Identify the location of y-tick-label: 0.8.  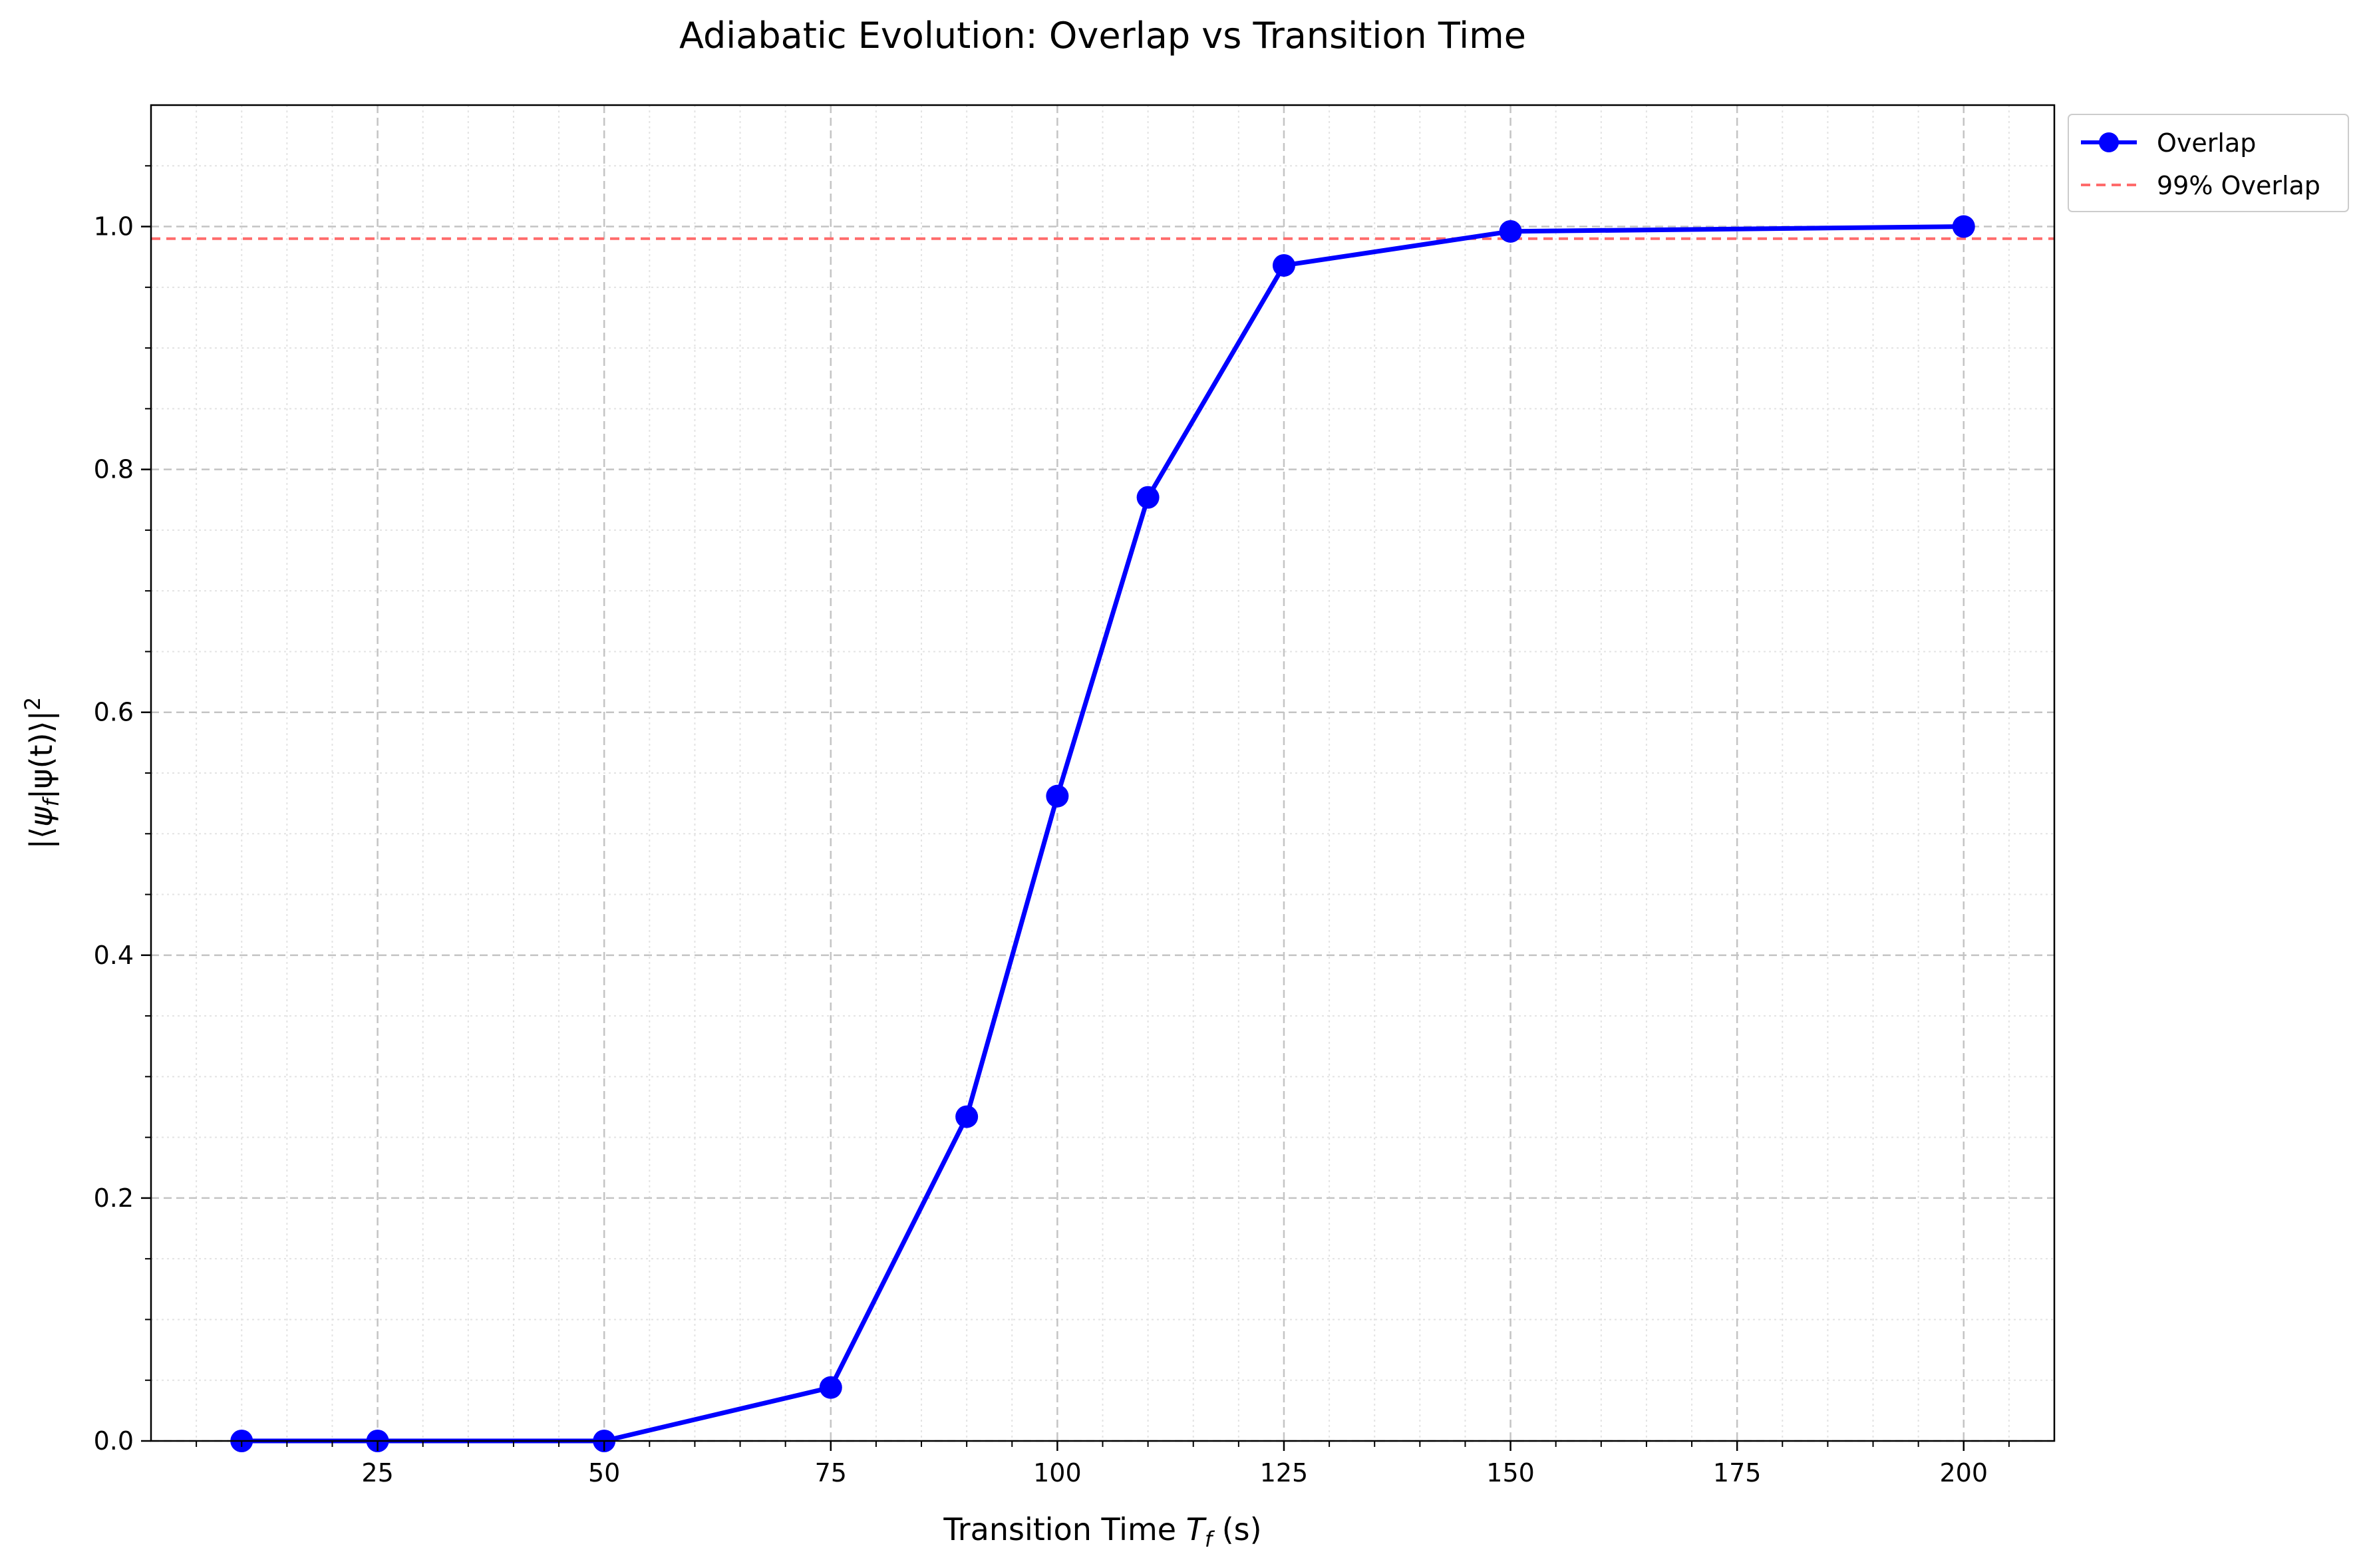
(114, 469).